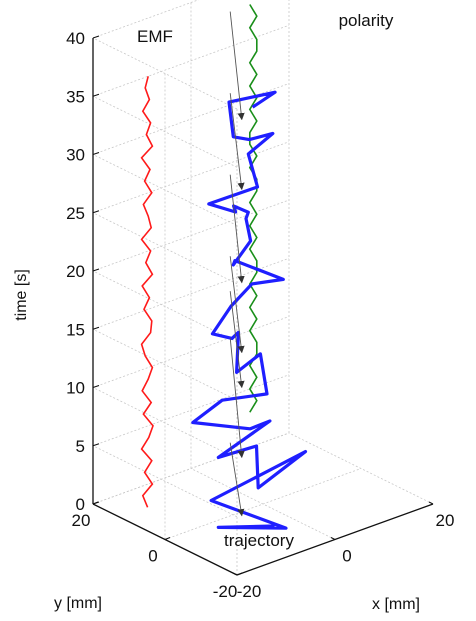 This screenshot has width=476, height=621. What do you see at coordinates (80, 446) in the screenshot?
I see `z-tick-label: 5` at bounding box center [80, 446].